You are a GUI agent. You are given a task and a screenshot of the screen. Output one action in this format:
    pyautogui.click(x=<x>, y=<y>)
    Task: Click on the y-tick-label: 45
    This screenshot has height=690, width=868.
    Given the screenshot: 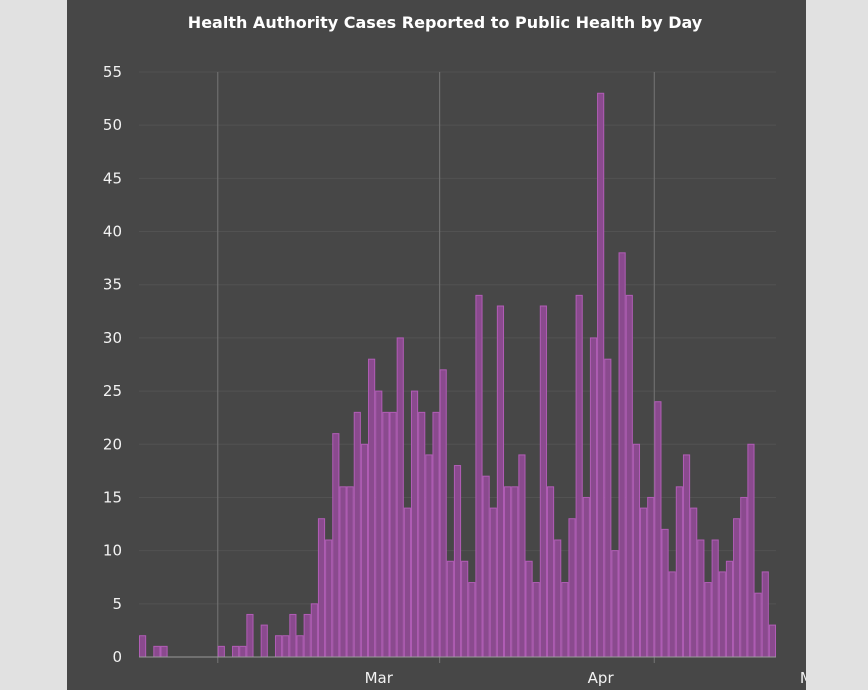 What is the action you would take?
    pyautogui.click(x=112, y=178)
    